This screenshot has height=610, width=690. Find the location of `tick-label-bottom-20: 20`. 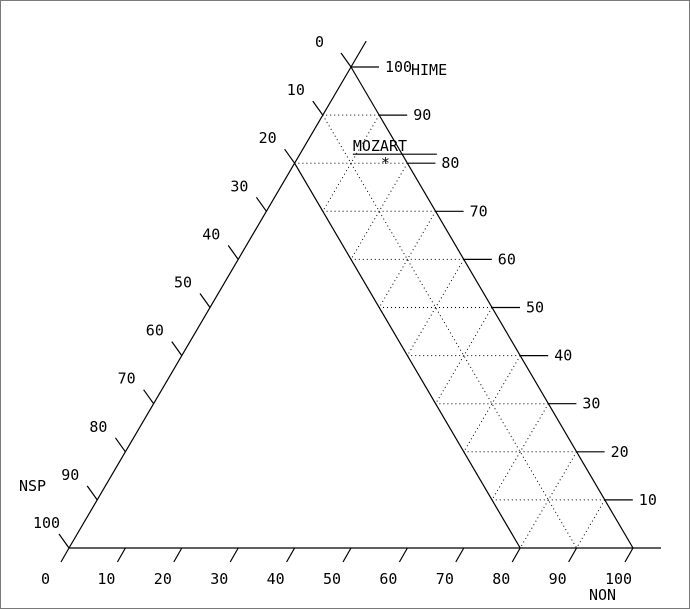

tick-label-bottom-20: 20 is located at coordinates (163, 579).